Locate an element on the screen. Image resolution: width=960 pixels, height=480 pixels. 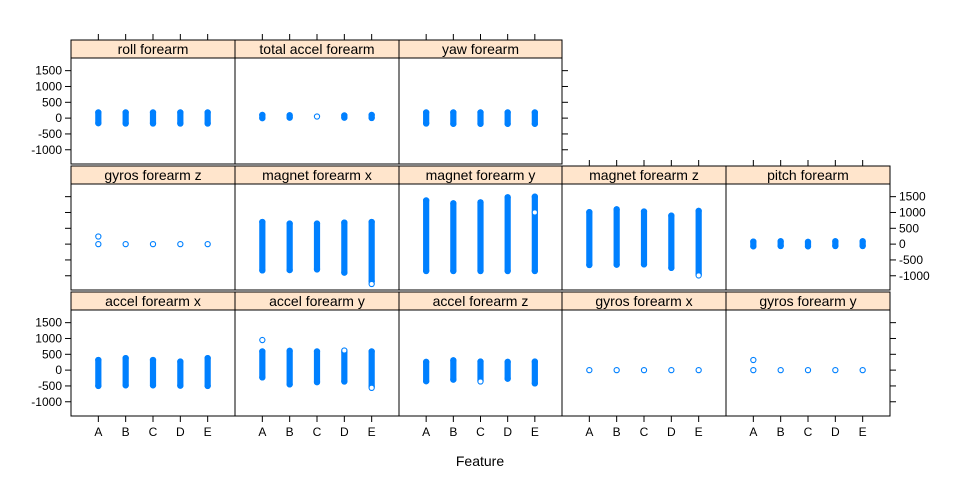
y-tick-label: 0 is located at coordinates (58, 118).